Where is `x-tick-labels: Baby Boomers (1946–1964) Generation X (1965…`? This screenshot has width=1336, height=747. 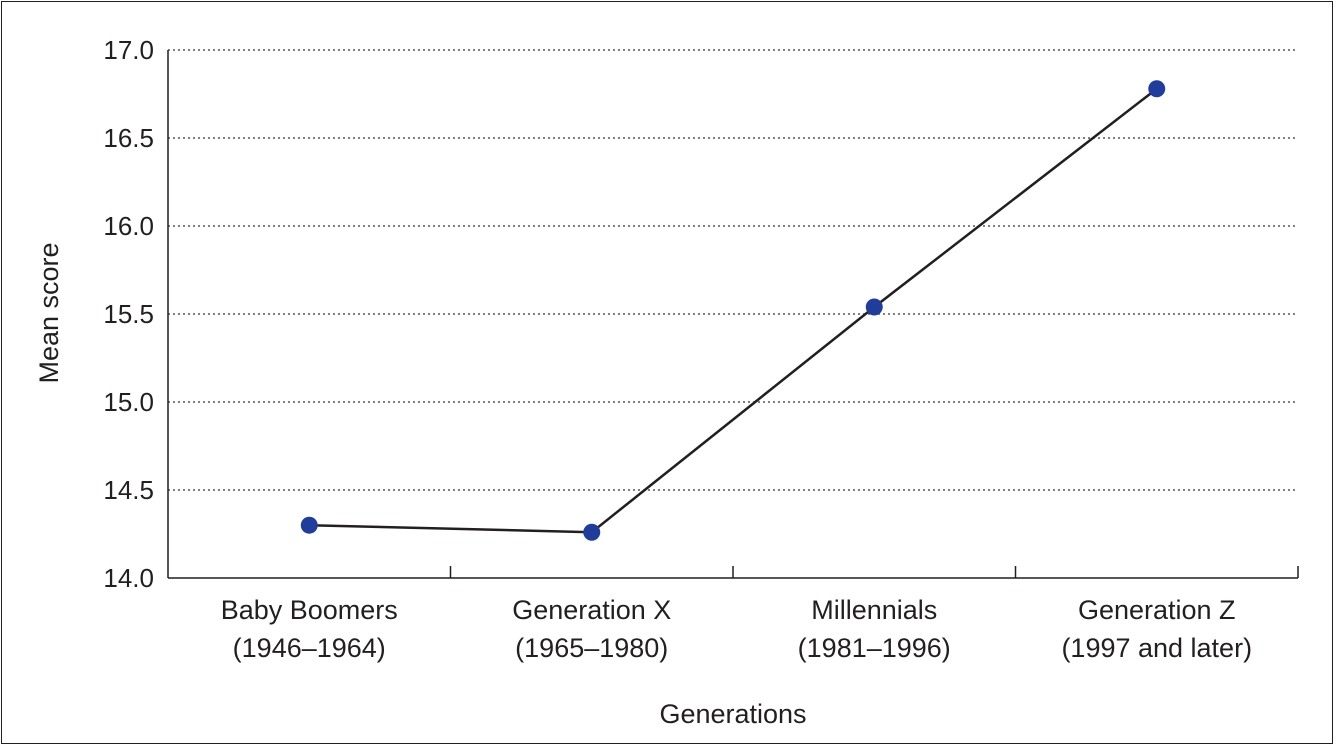
x-tick-labels: Baby Boomers (1946–1964) Generation X (1965… is located at coordinates (736, 629).